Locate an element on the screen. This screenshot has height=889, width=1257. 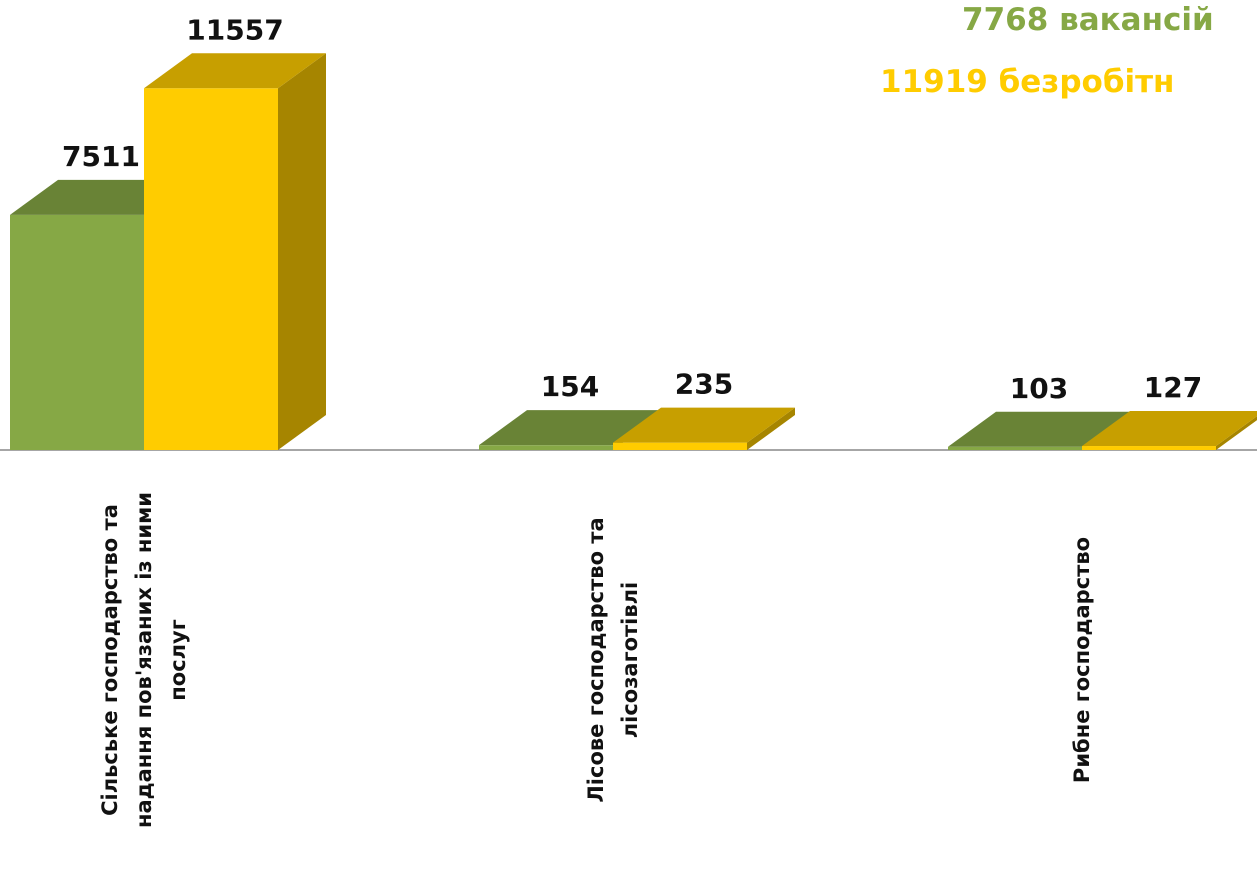
category-label-line: Лісове господарство та is located at coordinates (596, 659).